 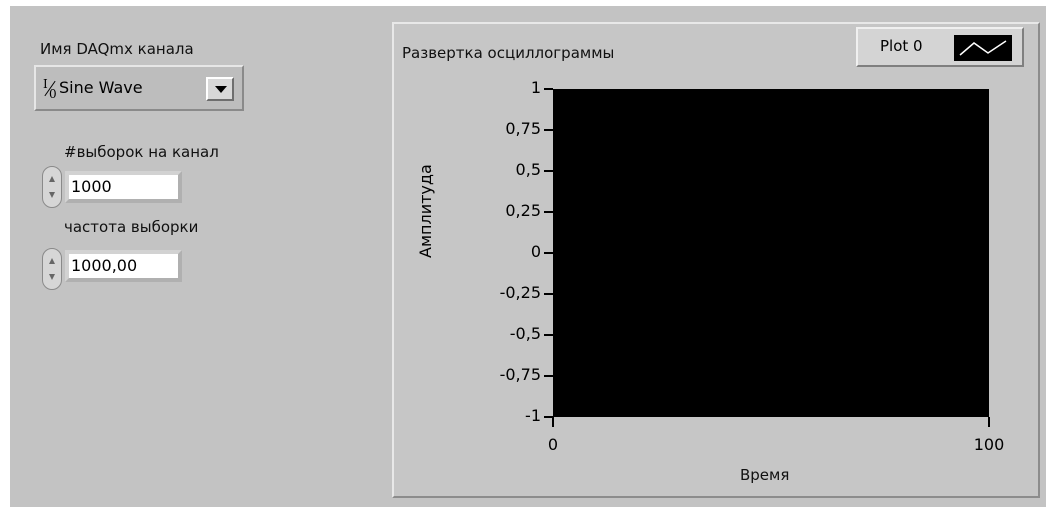 What do you see at coordinates (52, 269) in the screenshot?
I see `rate-increment-stepper` at bounding box center [52, 269].